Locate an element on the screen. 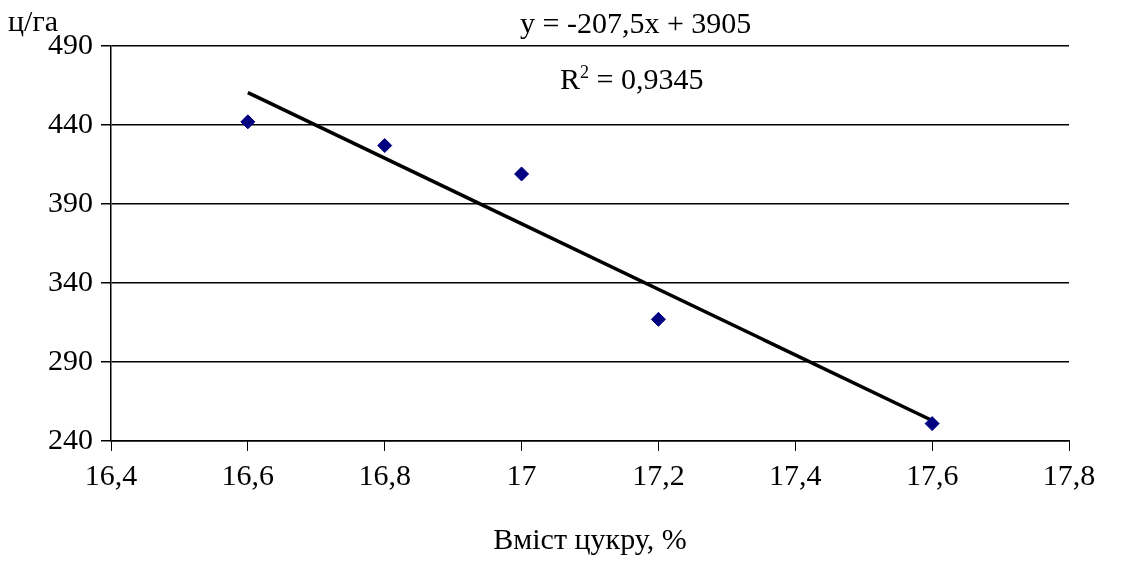 The image size is (1129, 573). annotation: R$^{2}$ = 0,9345 is located at coordinates (632, 79).